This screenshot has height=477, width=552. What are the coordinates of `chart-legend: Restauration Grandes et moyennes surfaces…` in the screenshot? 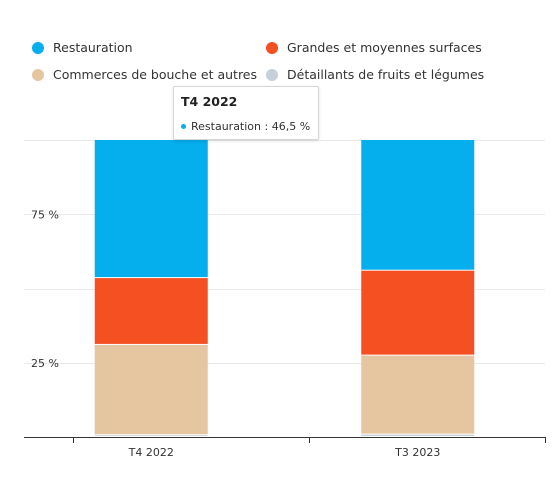 It's located at (282, 61).